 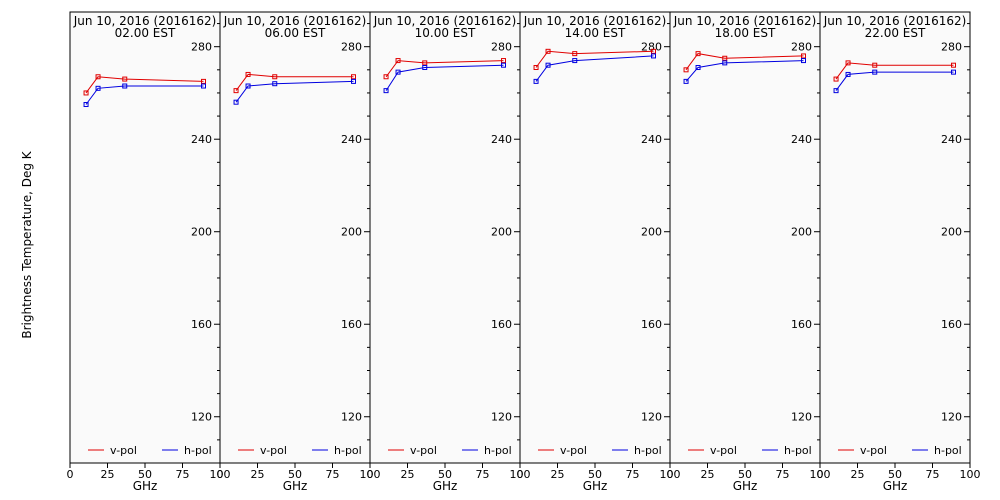 What do you see at coordinates (595, 474) in the screenshot?
I see `x-tick-label: 50` at bounding box center [595, 474].